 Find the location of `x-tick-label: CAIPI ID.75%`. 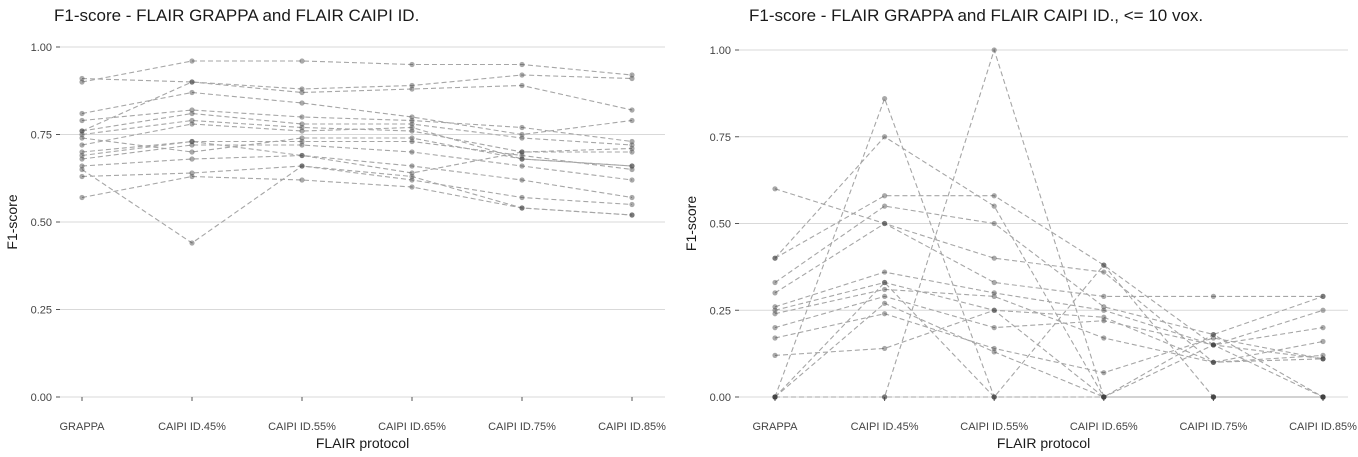

x-tick-label: CAIPI ID.75% is located at coordinates (522, 427).